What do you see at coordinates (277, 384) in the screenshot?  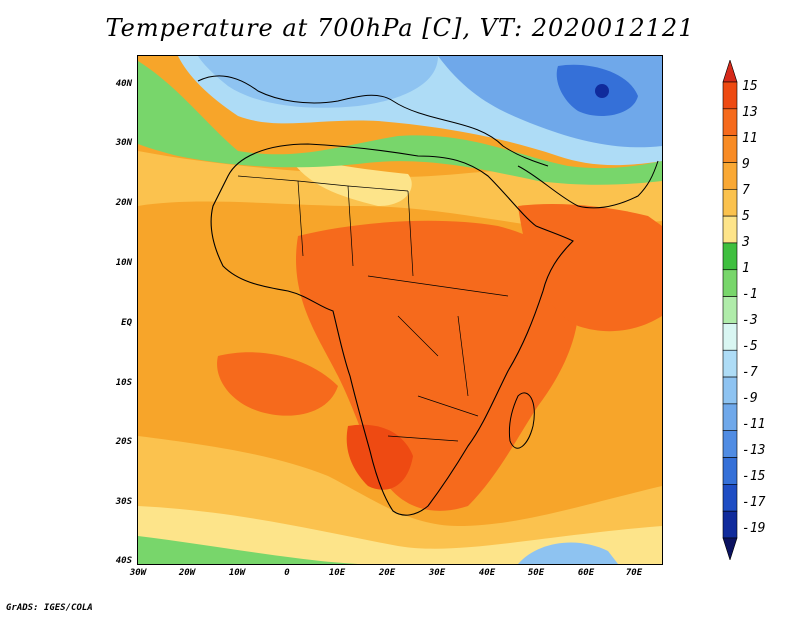 I see `field-orange-atlantic` at bounding box center [277, 384].